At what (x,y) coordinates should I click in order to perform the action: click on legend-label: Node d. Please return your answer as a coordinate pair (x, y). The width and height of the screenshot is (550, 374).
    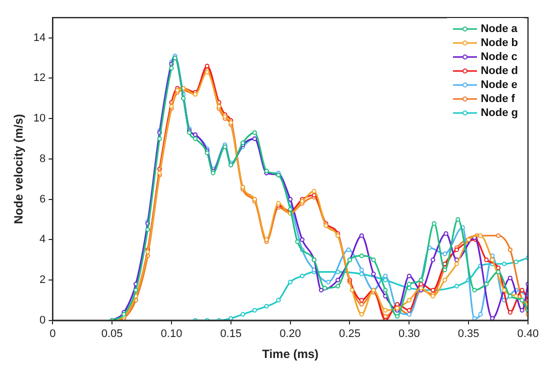
    Looking at the image, I should click on (499, 71).